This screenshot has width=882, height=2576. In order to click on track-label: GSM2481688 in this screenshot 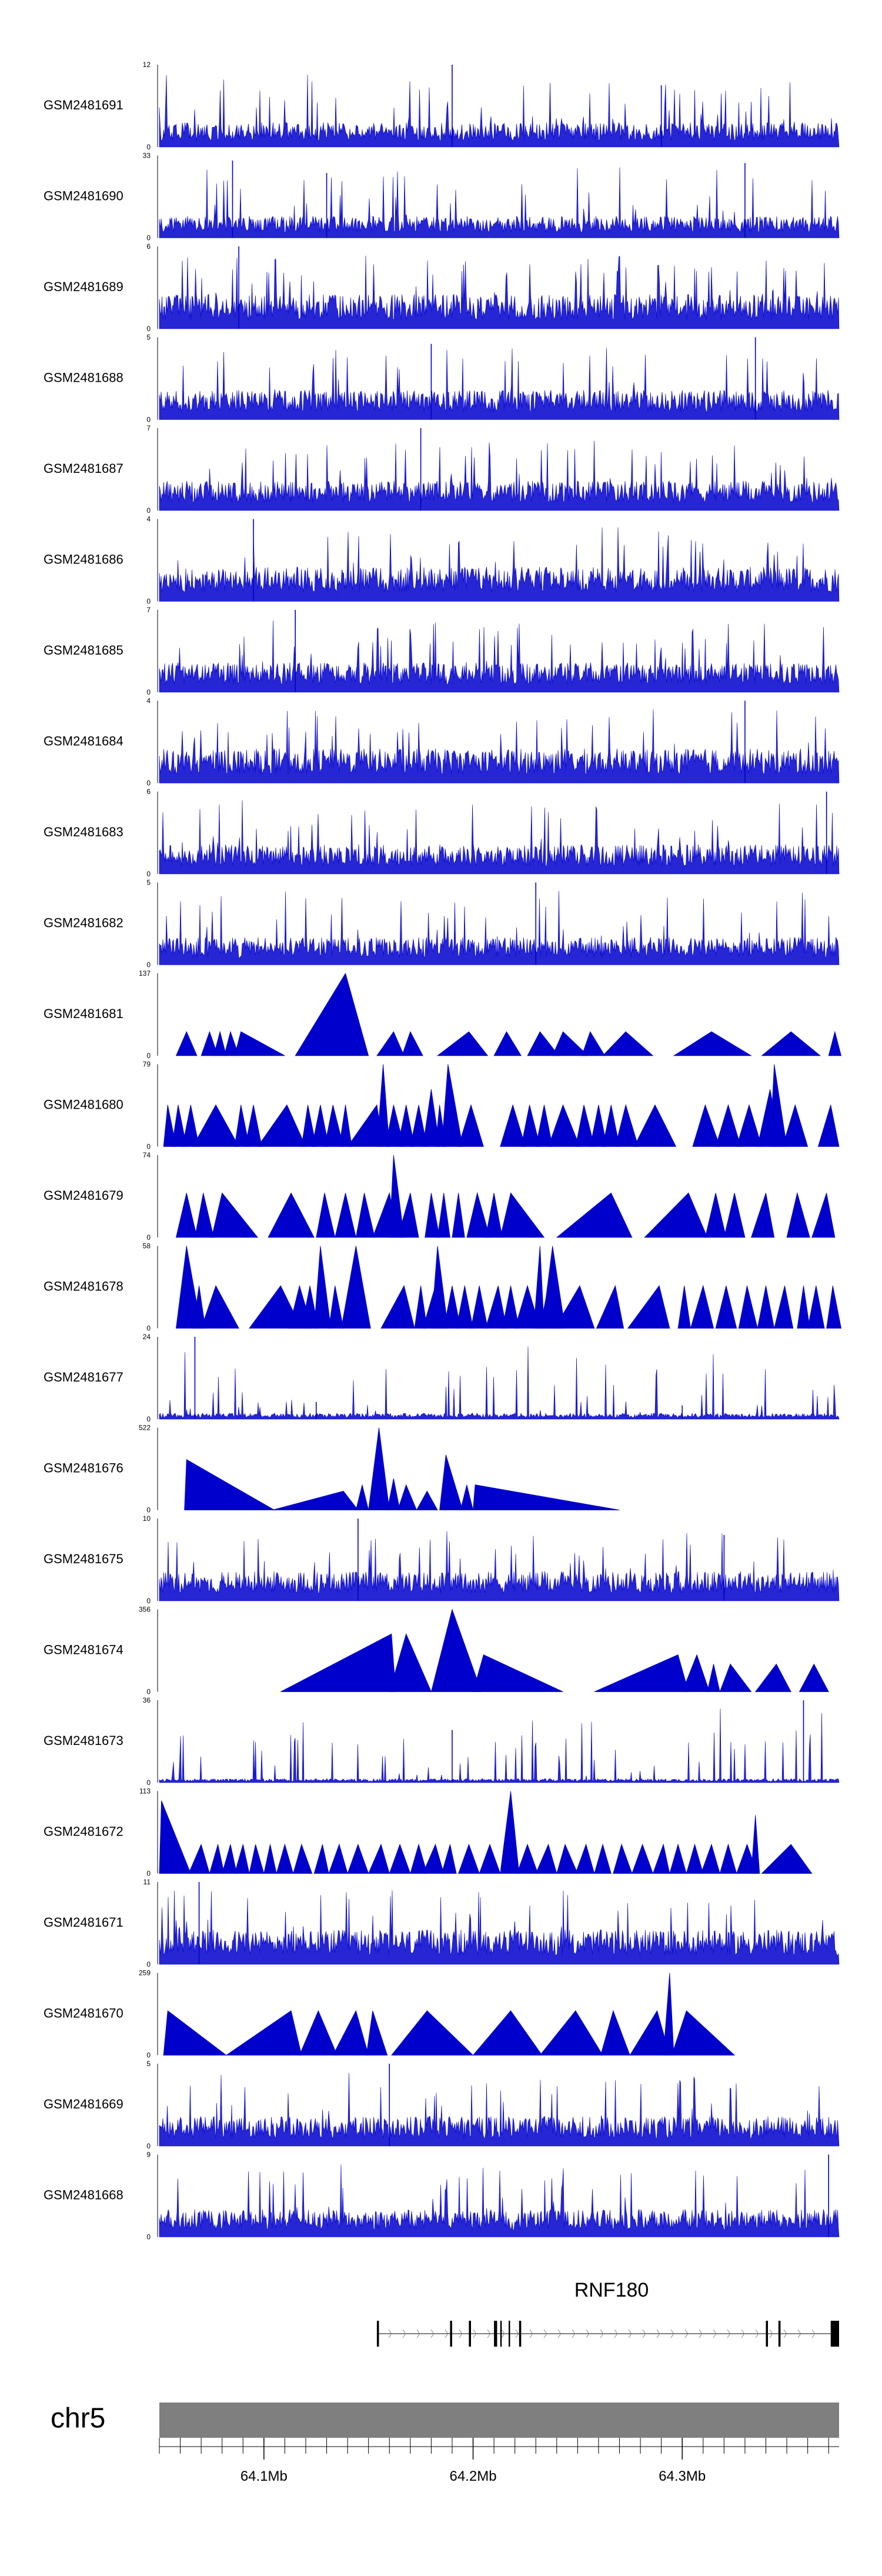, I will do `click(83, 377)`.